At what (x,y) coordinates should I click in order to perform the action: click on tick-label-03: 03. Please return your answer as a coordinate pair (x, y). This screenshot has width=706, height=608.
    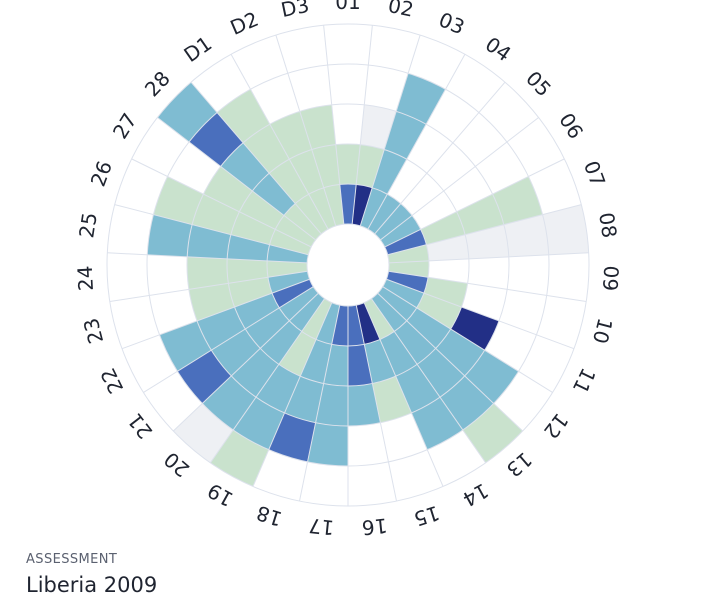
    Looking at the image, I should click on (451, 23).